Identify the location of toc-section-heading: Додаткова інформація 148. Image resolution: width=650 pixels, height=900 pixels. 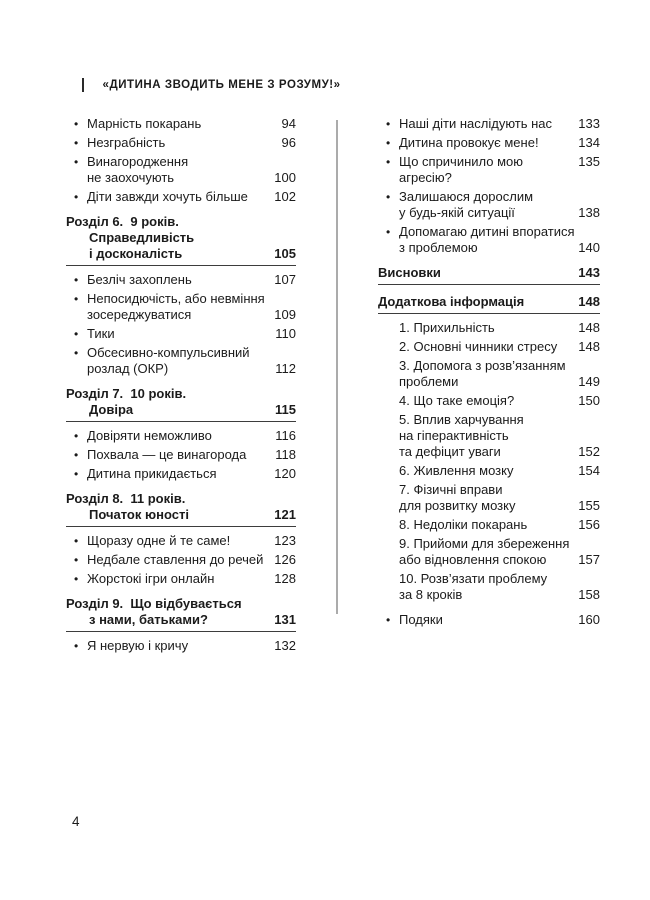
(489, 304).